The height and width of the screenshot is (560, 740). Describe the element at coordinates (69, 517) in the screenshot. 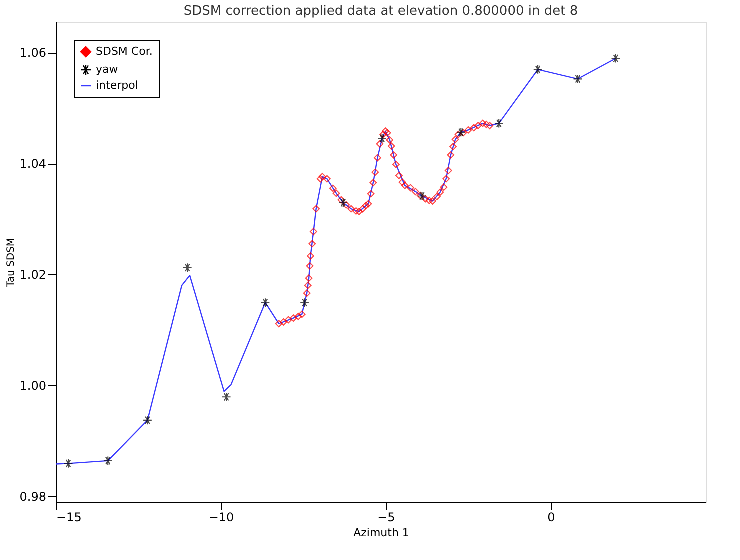

I see `x-tick-label: −15` at that location.